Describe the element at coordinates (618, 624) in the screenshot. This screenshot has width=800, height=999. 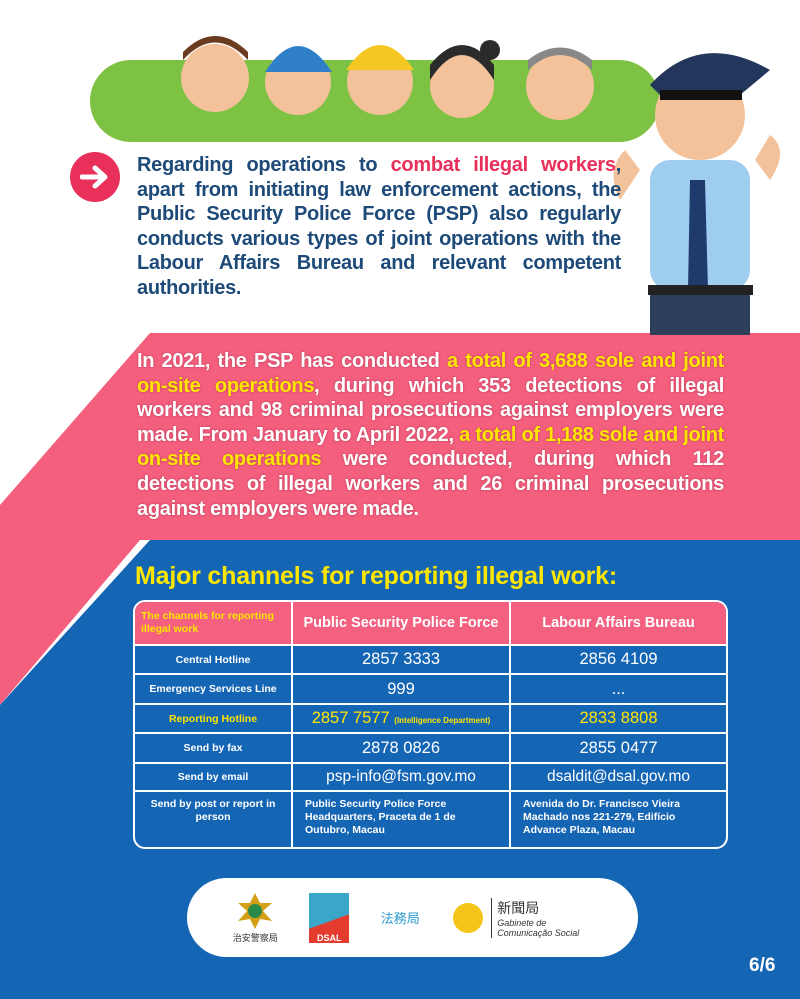
I see `header-dsal: Labour Affairs Bureau` at that location.